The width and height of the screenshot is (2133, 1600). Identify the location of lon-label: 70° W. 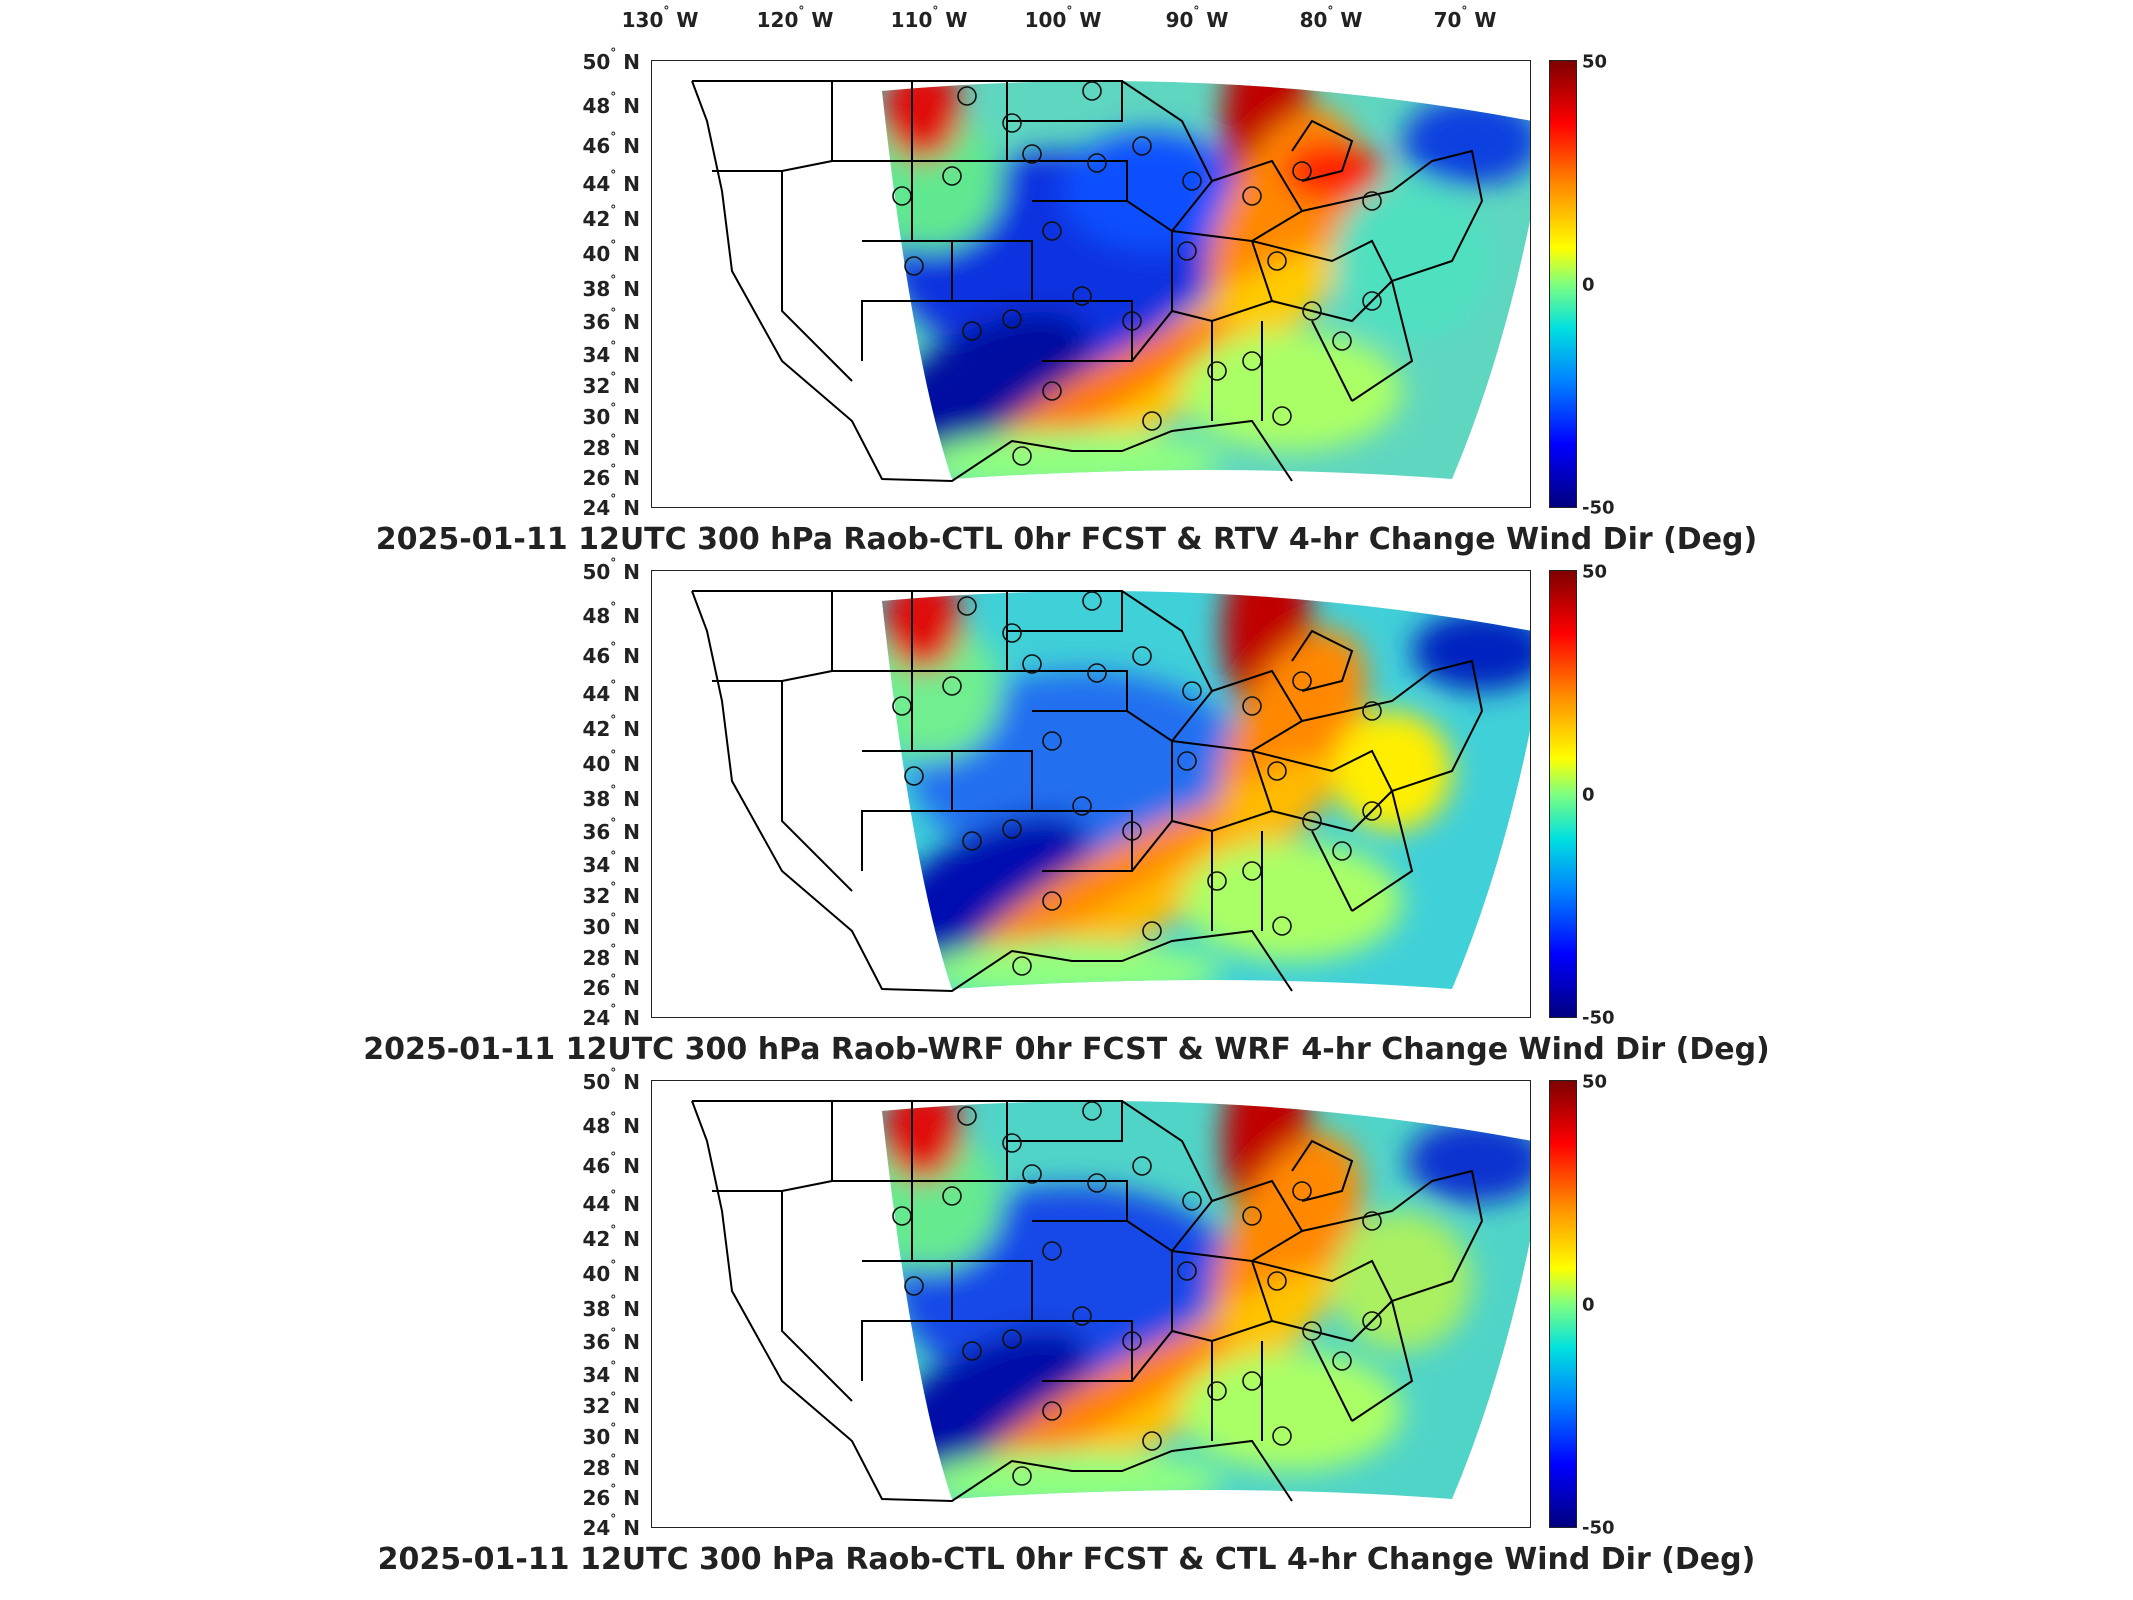
(1465, 18).